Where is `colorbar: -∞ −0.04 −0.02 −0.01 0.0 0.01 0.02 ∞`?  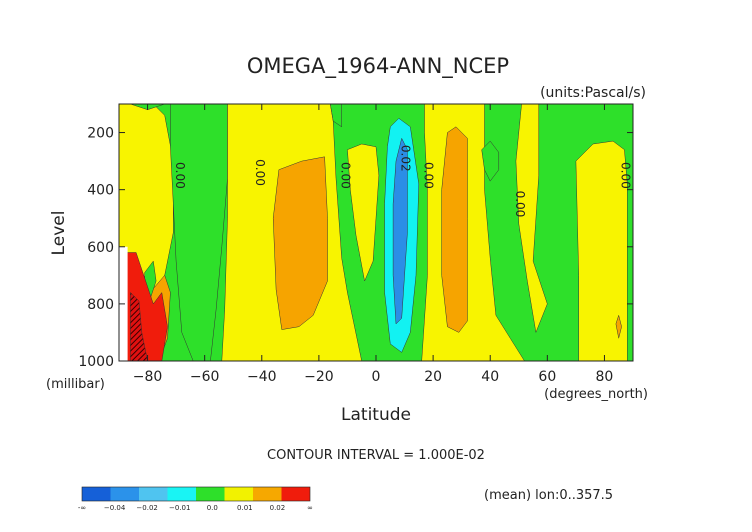
colorbar: -∞ −0.04 −0.02 −0.01 0.0 0.01 0.02 ∞ is located at coordinates (195, 499).